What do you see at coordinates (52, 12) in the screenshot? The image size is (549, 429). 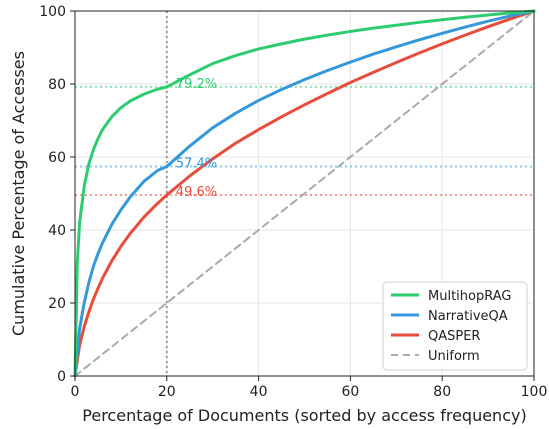 I see `y-tick-label: 100` at bounding box center [52, 12].